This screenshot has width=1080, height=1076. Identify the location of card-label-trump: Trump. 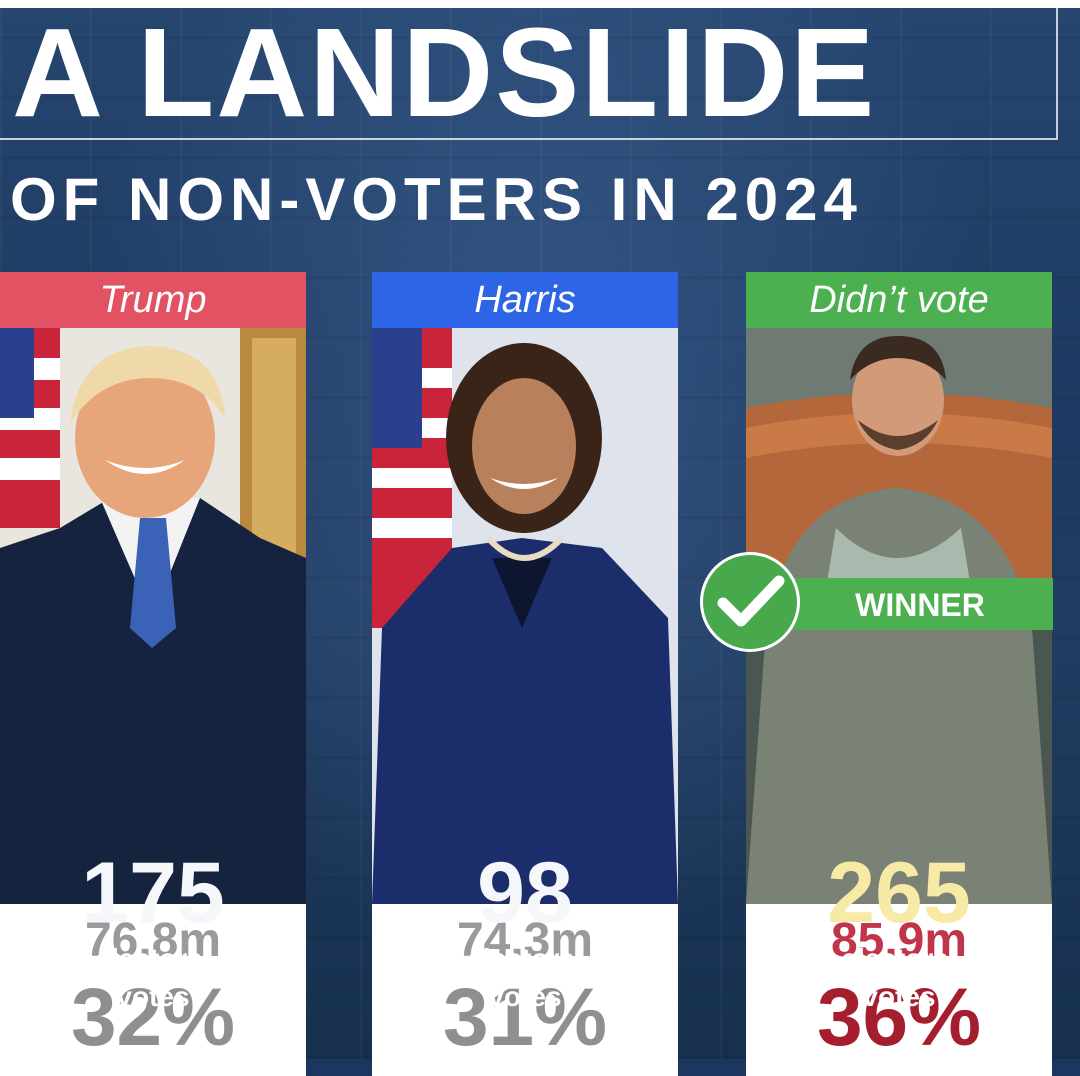
(153, 300).